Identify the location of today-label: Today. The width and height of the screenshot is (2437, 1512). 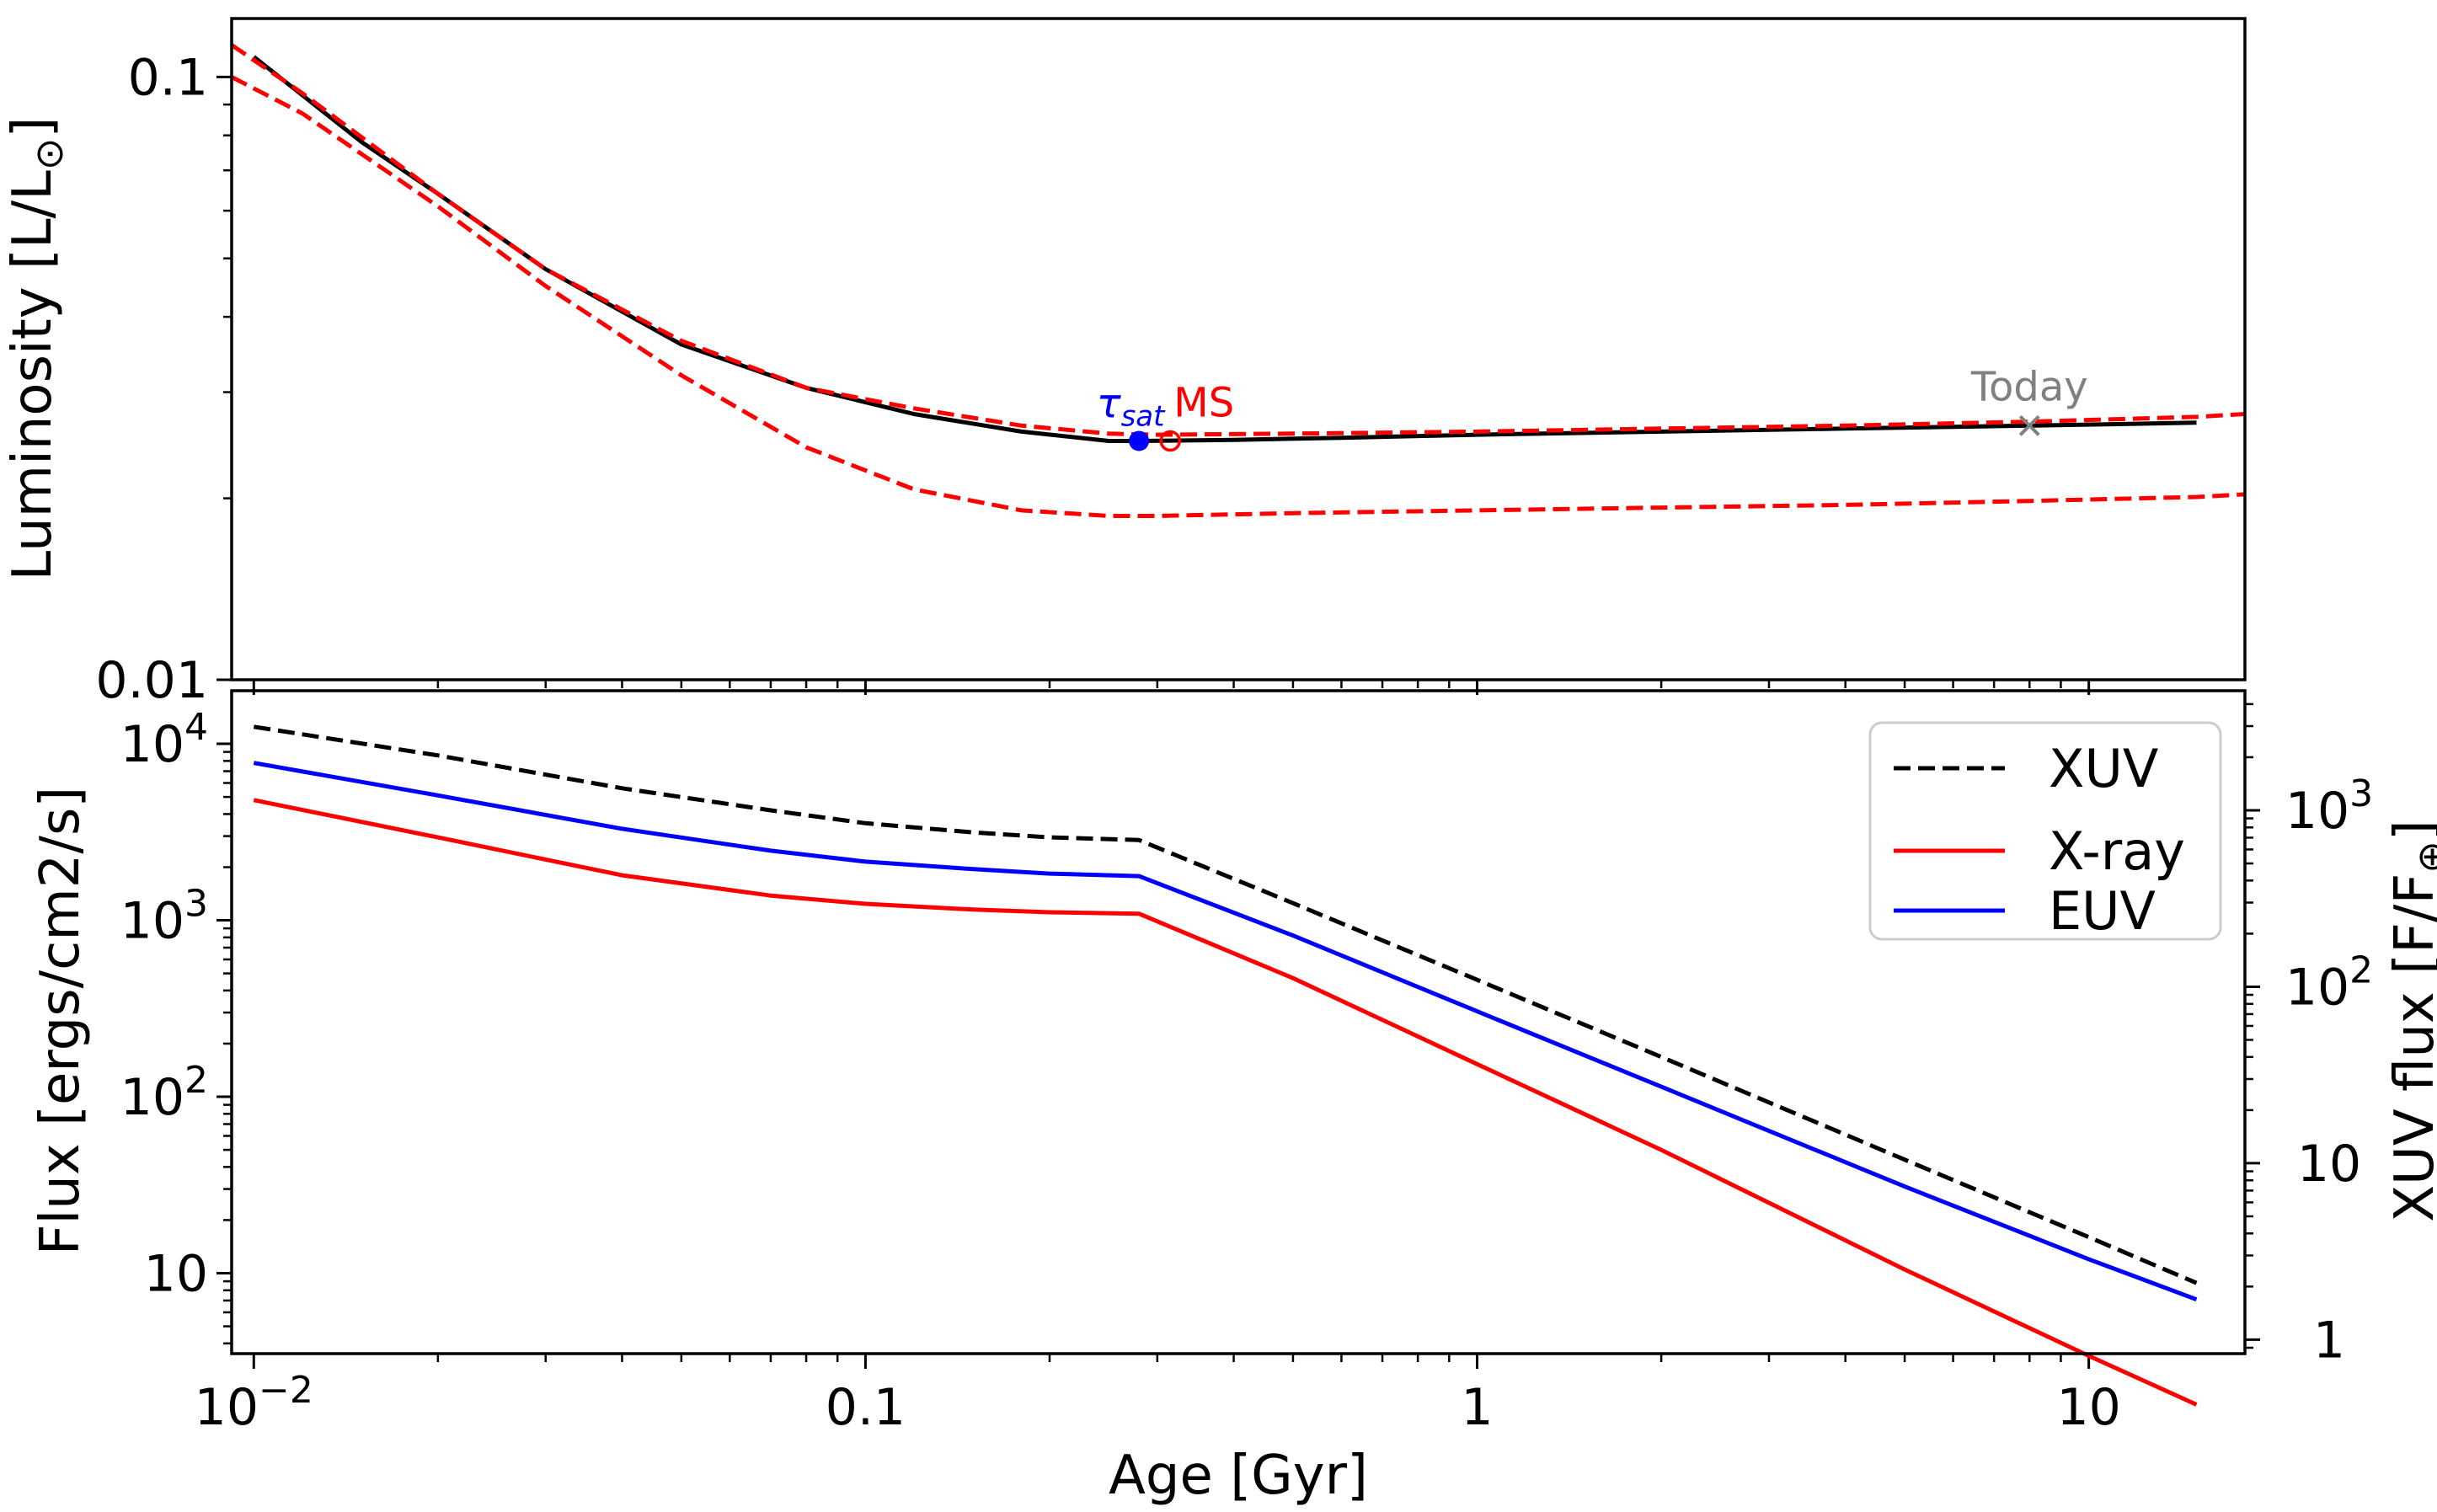
(2029, 386).